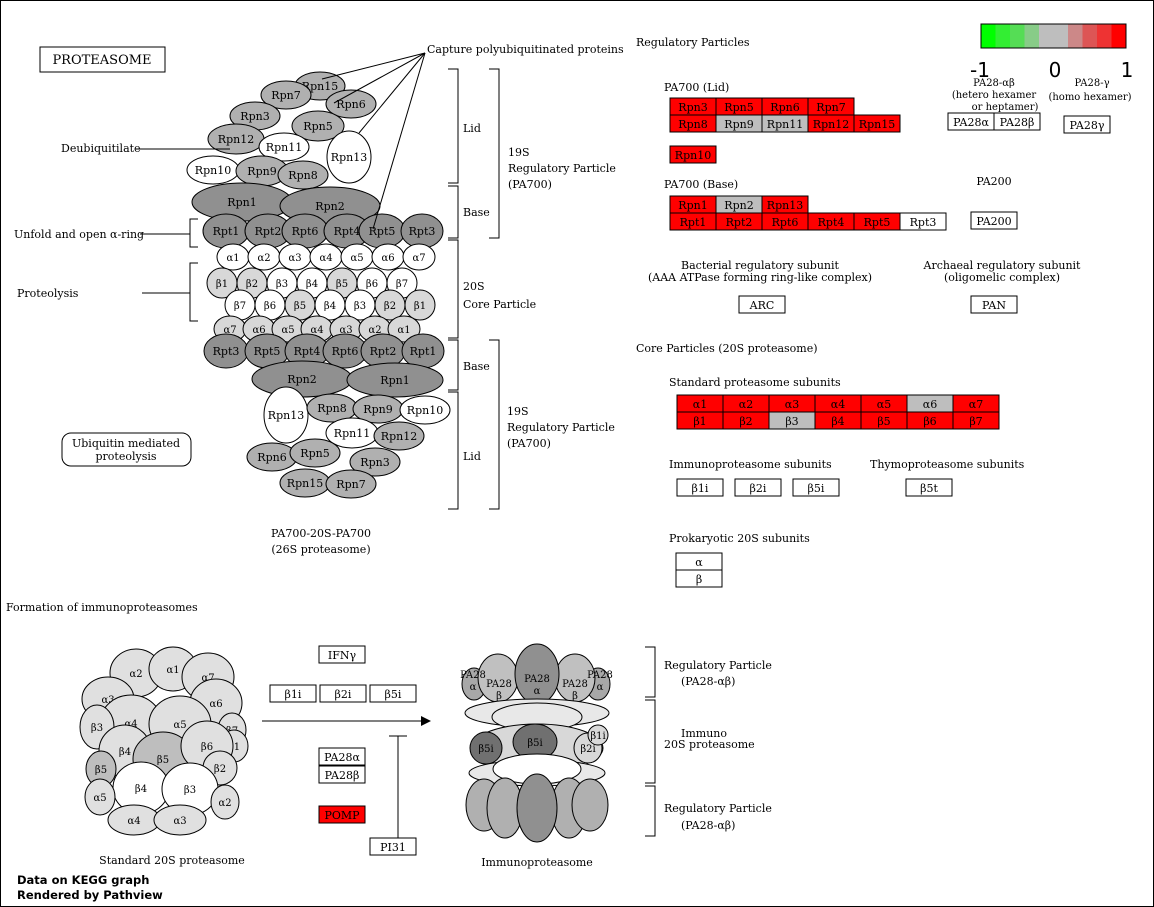 The image size is (1154, 907). I want to click on gene-rpn10: Rpn10, so click(693, 154).